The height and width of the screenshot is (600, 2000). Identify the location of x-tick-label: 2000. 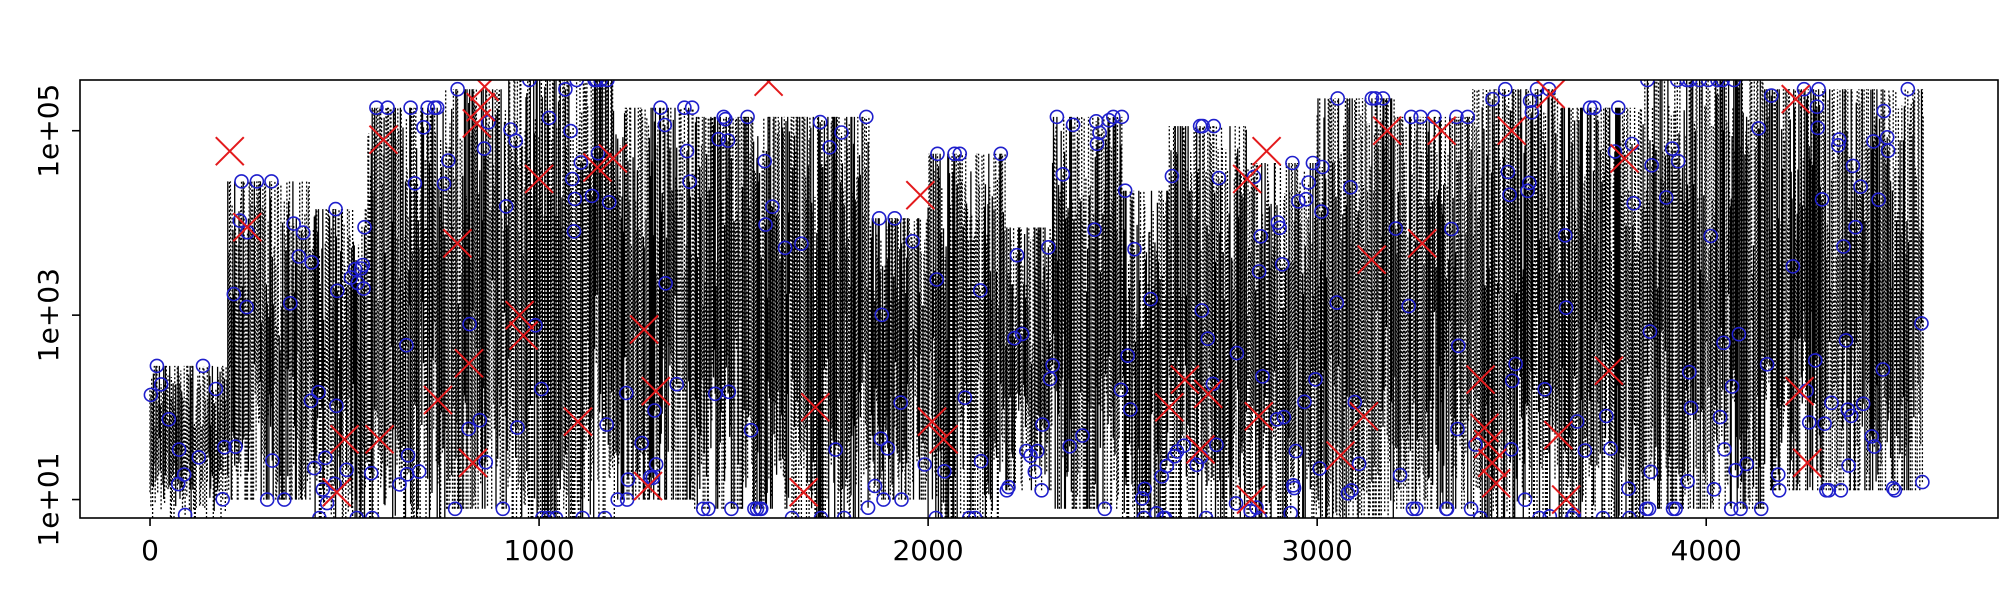
(927, 550).